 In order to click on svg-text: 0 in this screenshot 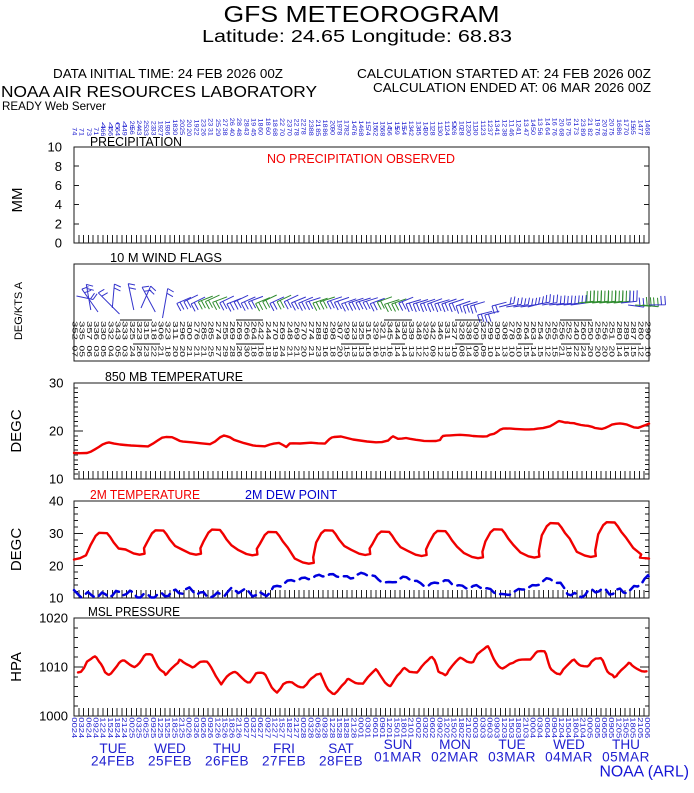, I will do `click(58, 243)`.